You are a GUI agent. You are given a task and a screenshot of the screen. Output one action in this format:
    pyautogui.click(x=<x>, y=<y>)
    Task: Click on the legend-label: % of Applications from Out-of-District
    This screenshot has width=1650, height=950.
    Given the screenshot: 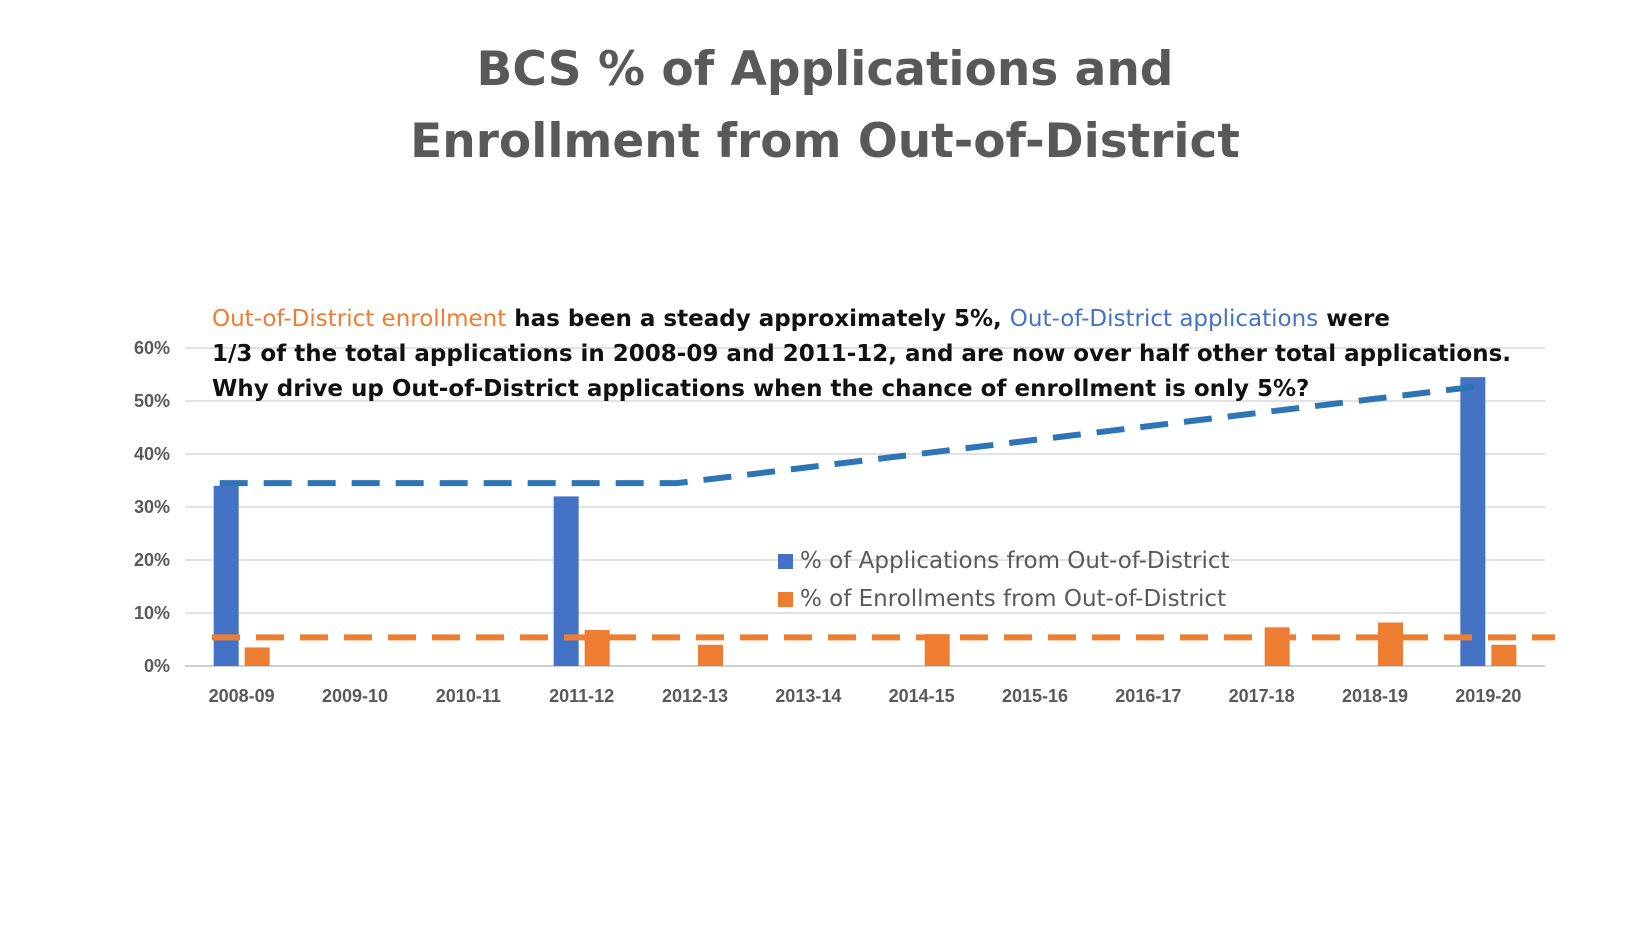 What is the action you would take?
    pyautogui.click(x=1015, y=561)
    